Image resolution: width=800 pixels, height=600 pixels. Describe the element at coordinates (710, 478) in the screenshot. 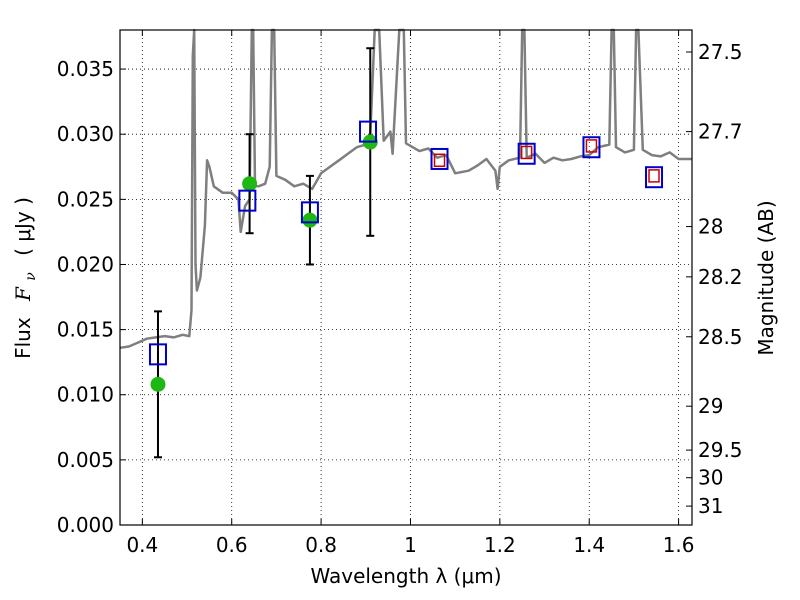

I see `y2-tick-label: 30` at that location.